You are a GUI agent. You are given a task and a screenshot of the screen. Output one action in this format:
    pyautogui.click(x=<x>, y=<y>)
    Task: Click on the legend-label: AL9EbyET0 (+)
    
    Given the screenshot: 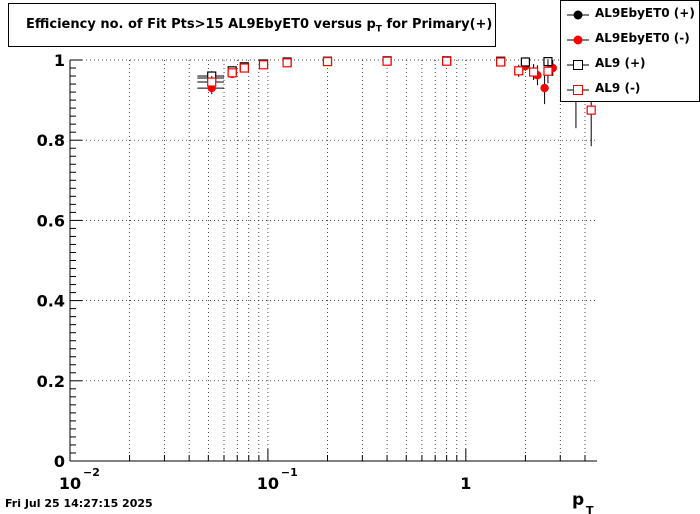 What is the action you would take?
    pyautogui.click(x=645, y=13)
    